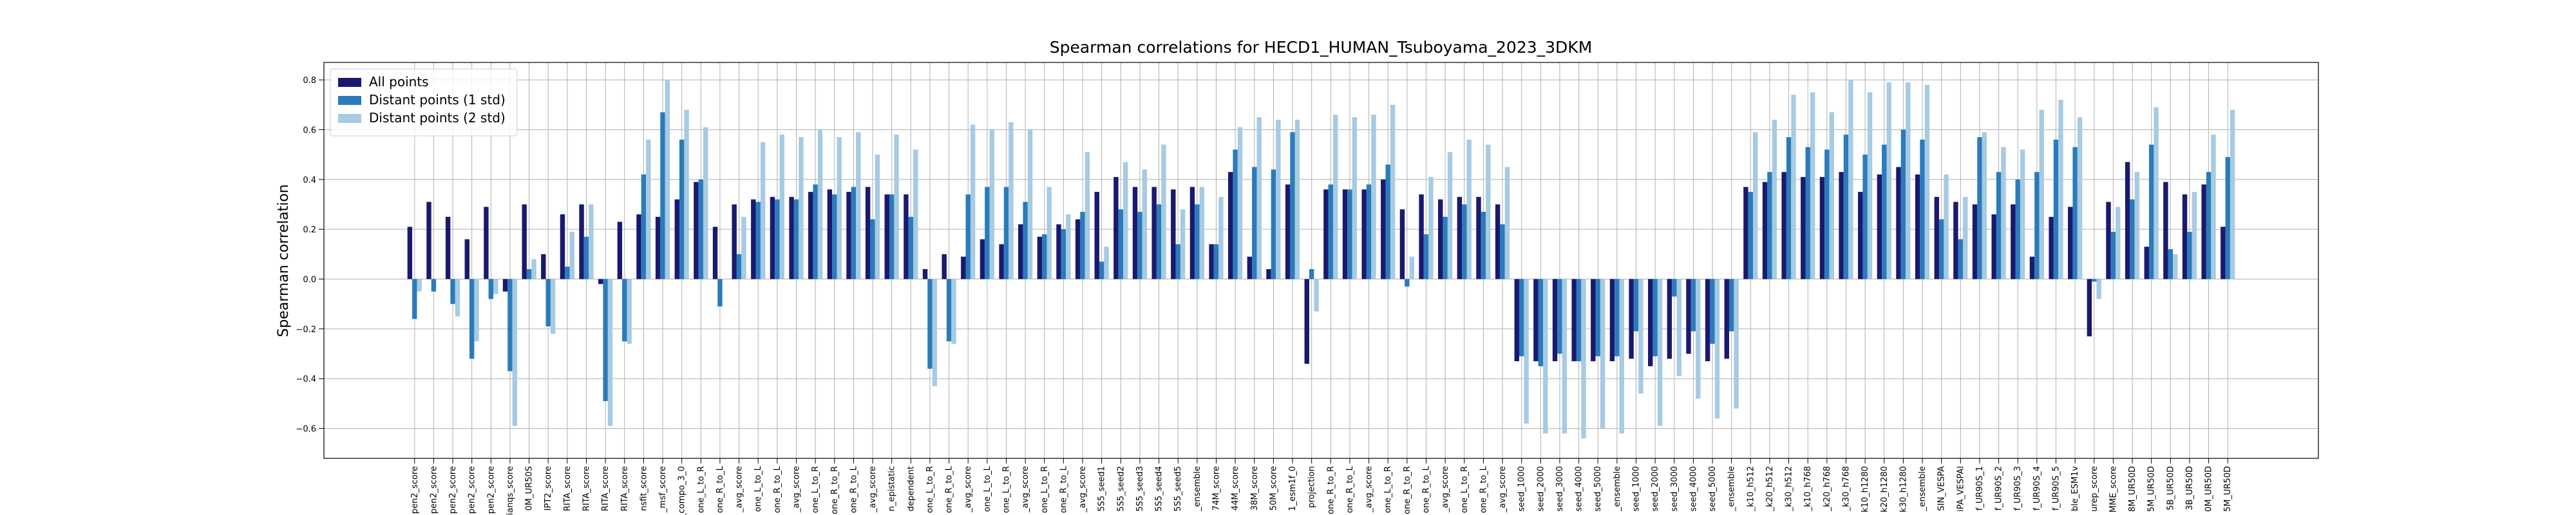 The width and height of the screenshot is (2576, 515). I want to click on legend-label: Distant points (1 std), so click(437, 100).